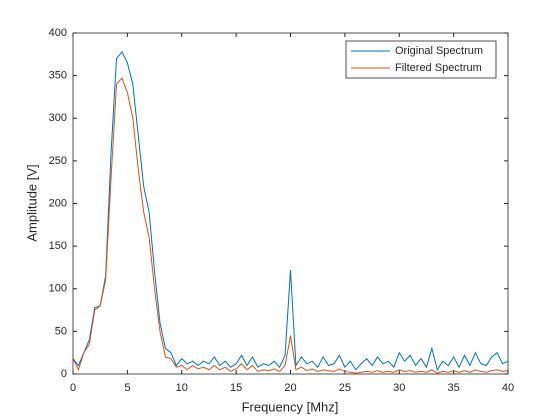 The image size is (560, 420). What do you see at coordinates (58, 76) in the screenshot?
I see `y-tick-label: 350` at bounding box center [58, 76].